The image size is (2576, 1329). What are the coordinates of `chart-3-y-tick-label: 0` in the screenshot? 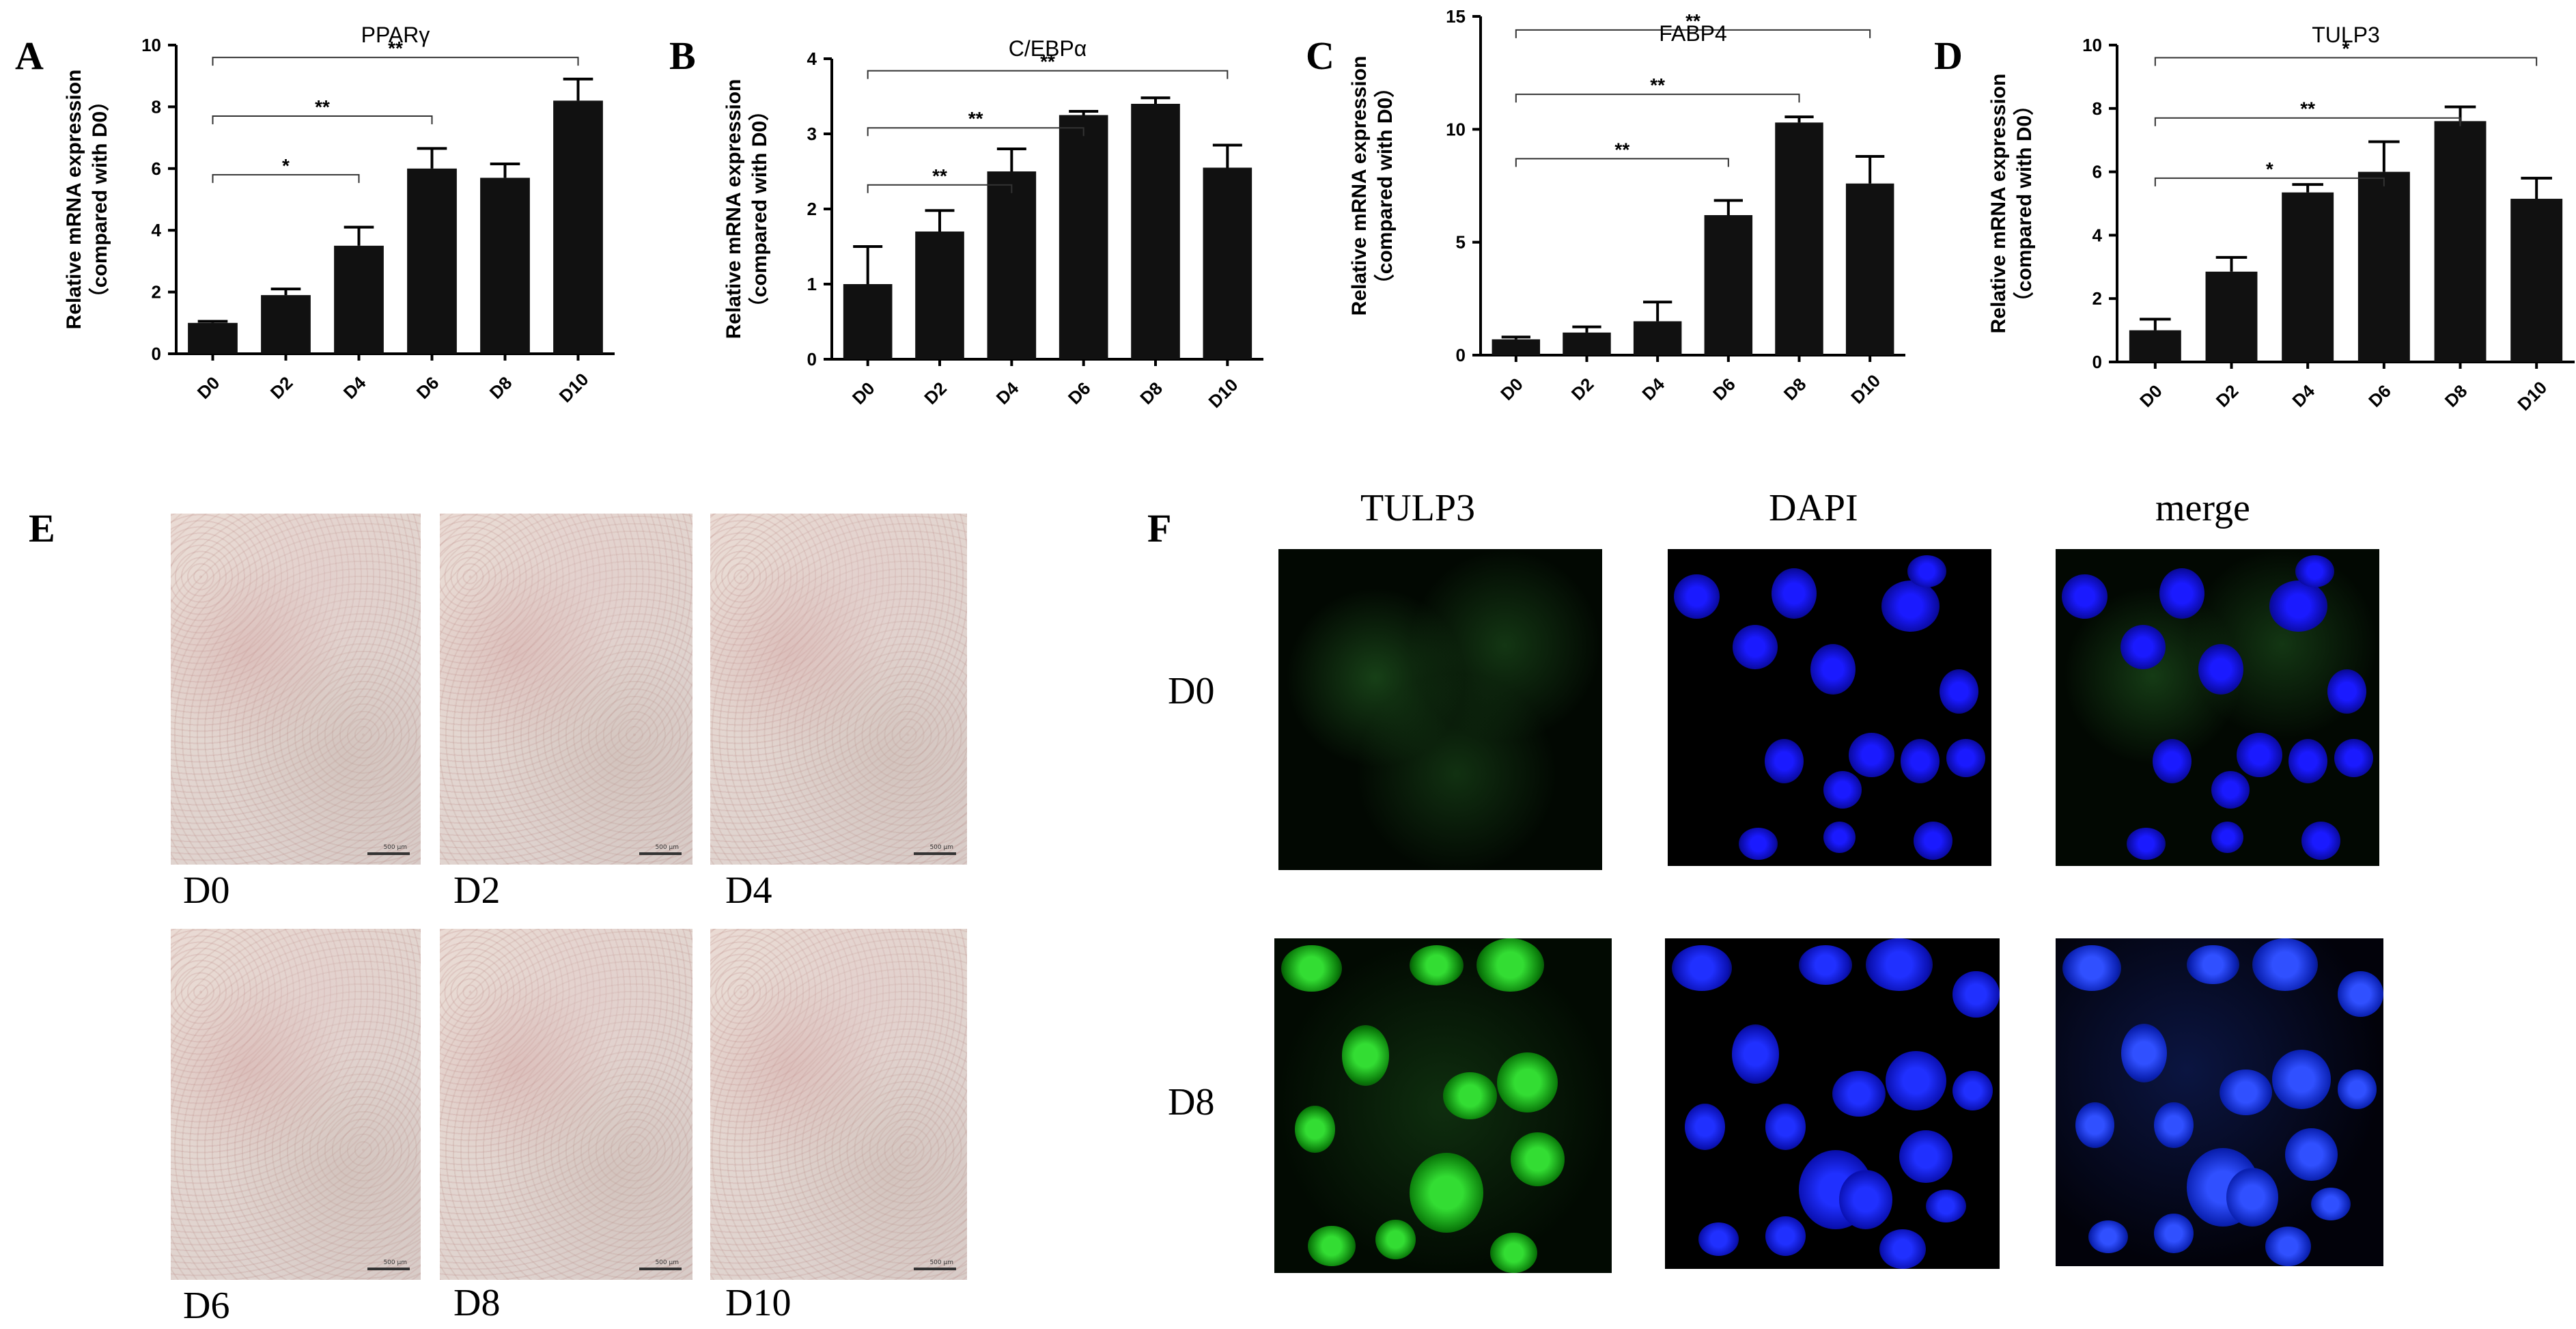 It's located at (1461, 355).